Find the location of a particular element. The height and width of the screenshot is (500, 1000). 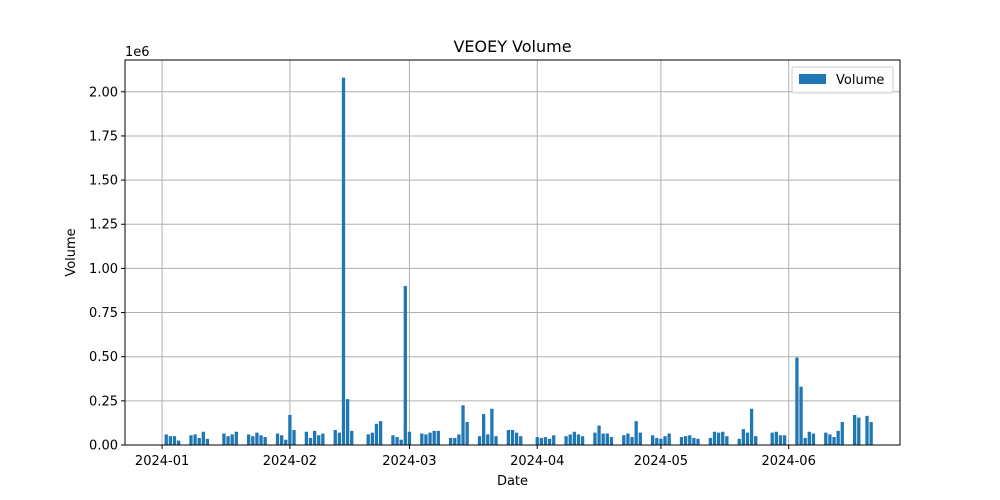

legend: Volume is located at coordinates (842, 80).